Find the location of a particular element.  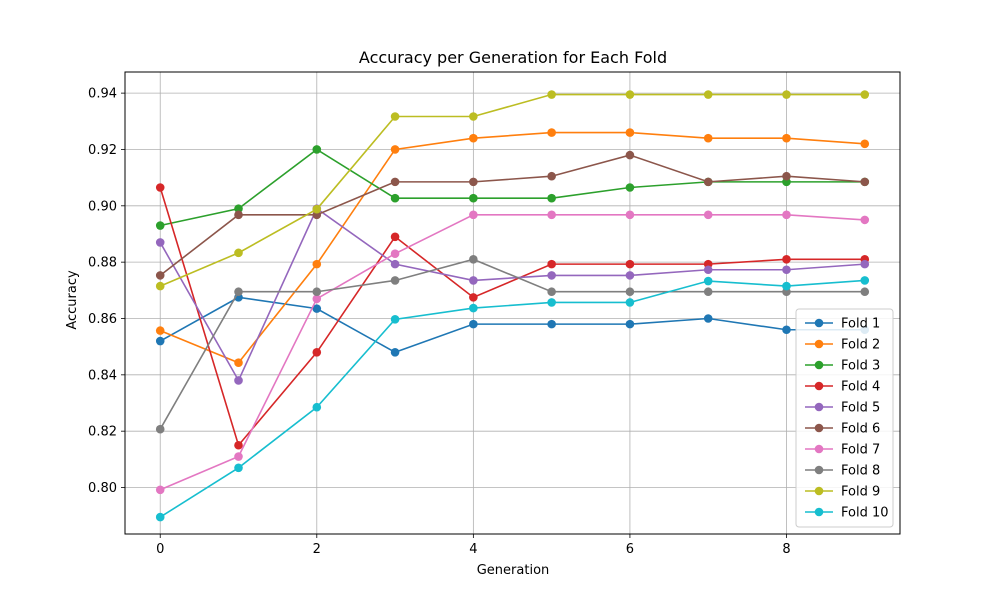

legend-item: Fold 3 is located at coordinates (842, 366).